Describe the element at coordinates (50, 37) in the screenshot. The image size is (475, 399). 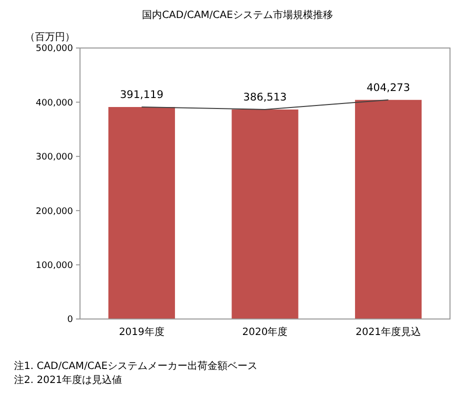
I see `y-axis-title: （百万円）` at that location.